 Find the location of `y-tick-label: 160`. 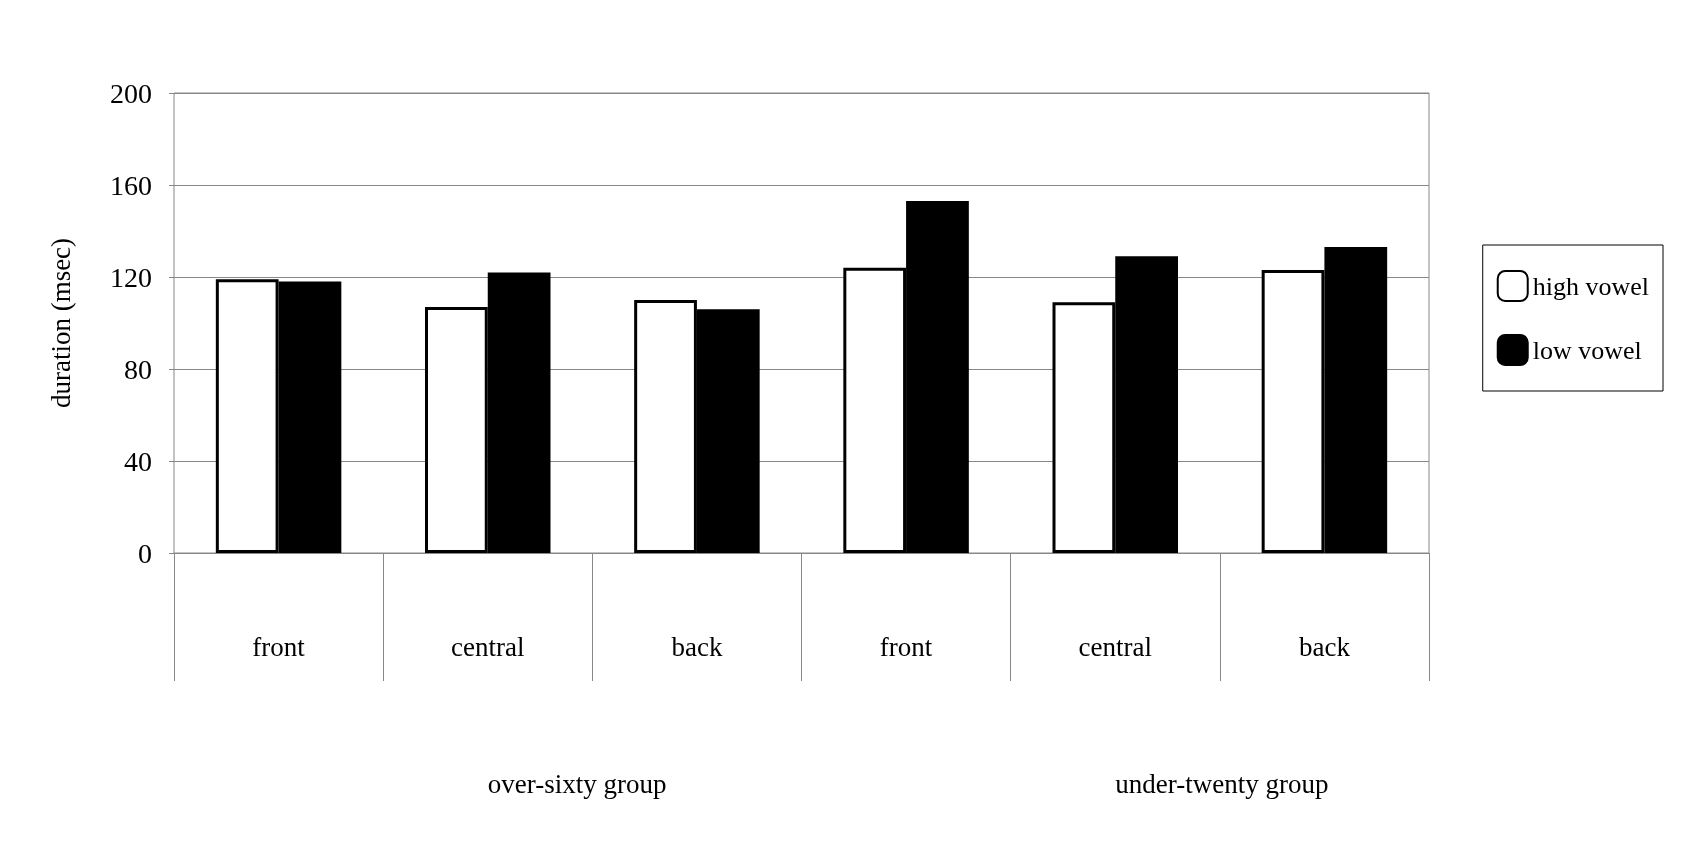

y-tick-label: 160 is located at coordinates (131, 185).